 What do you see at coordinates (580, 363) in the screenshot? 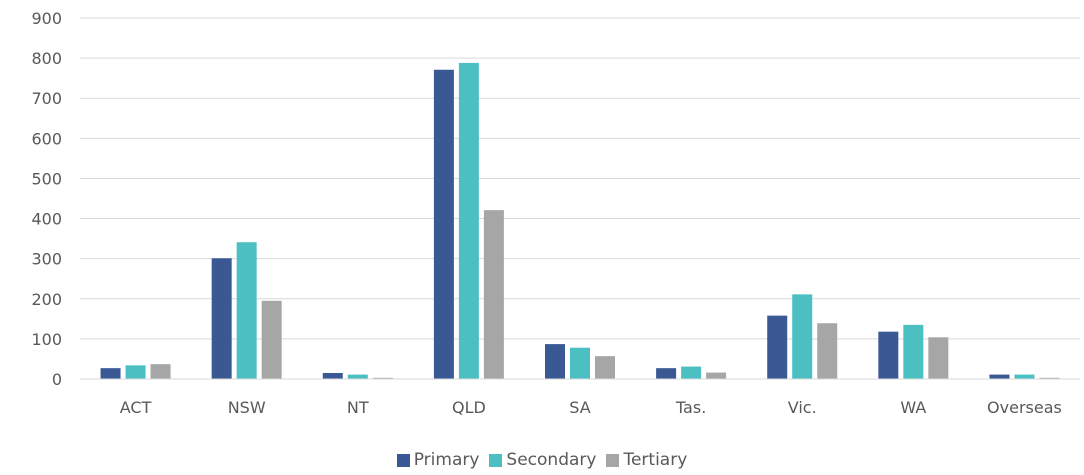
I see `bar-secondary-sa` at bounding box center [580, 363].